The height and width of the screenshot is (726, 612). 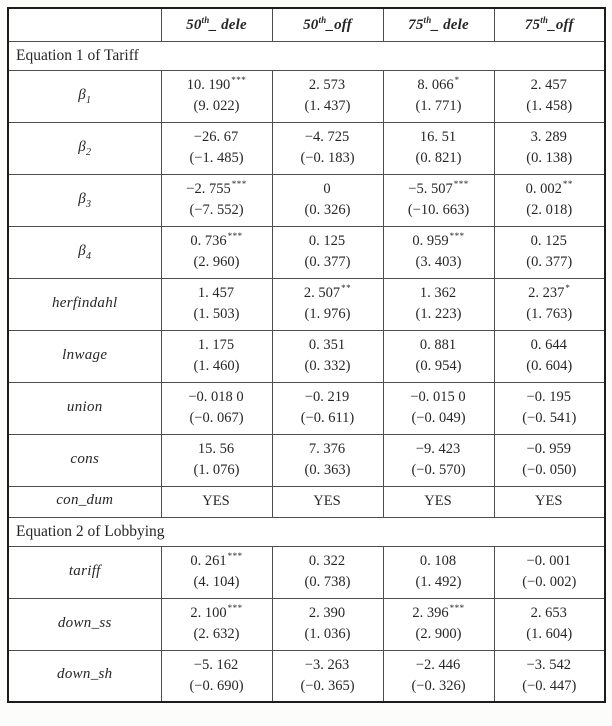 I want to click on coefficient-cell: 0. 881 (0. 954), so click(x=438, y=356).